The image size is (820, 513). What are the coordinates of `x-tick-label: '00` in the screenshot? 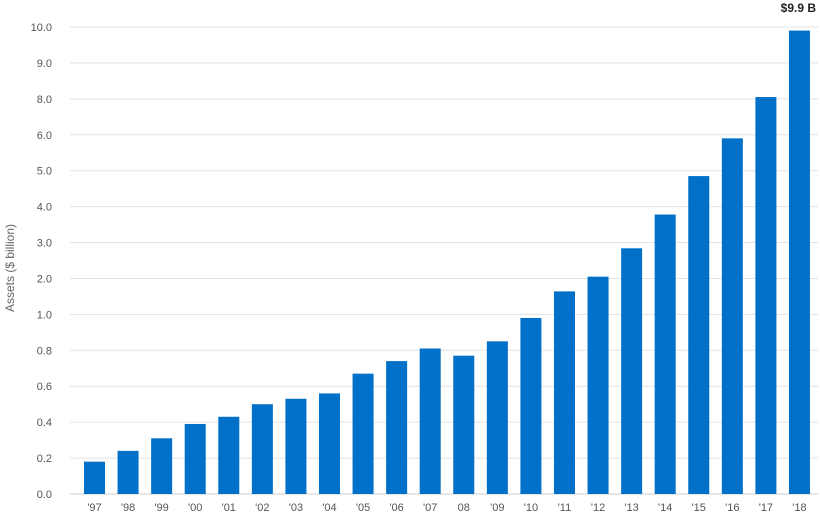 It's located at (195, 507).